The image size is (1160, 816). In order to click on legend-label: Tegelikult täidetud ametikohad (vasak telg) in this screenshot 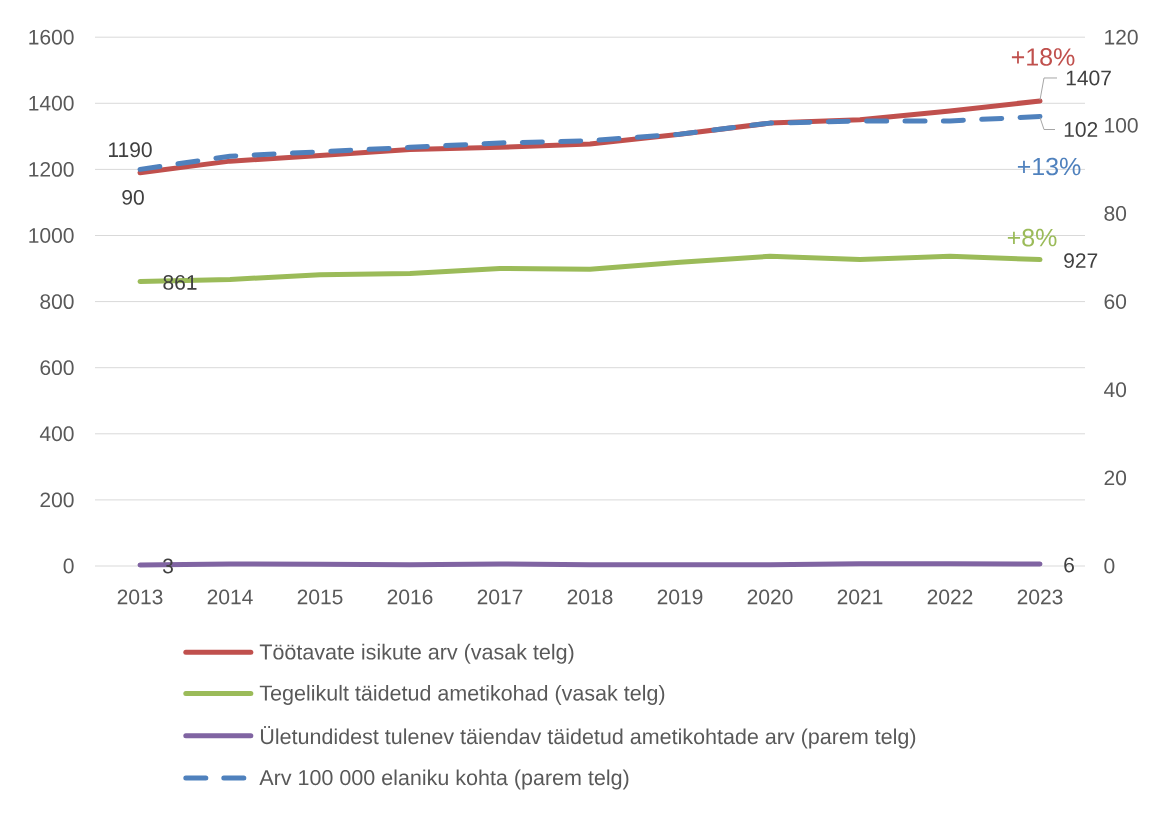, I will do `click(462, 694)`.